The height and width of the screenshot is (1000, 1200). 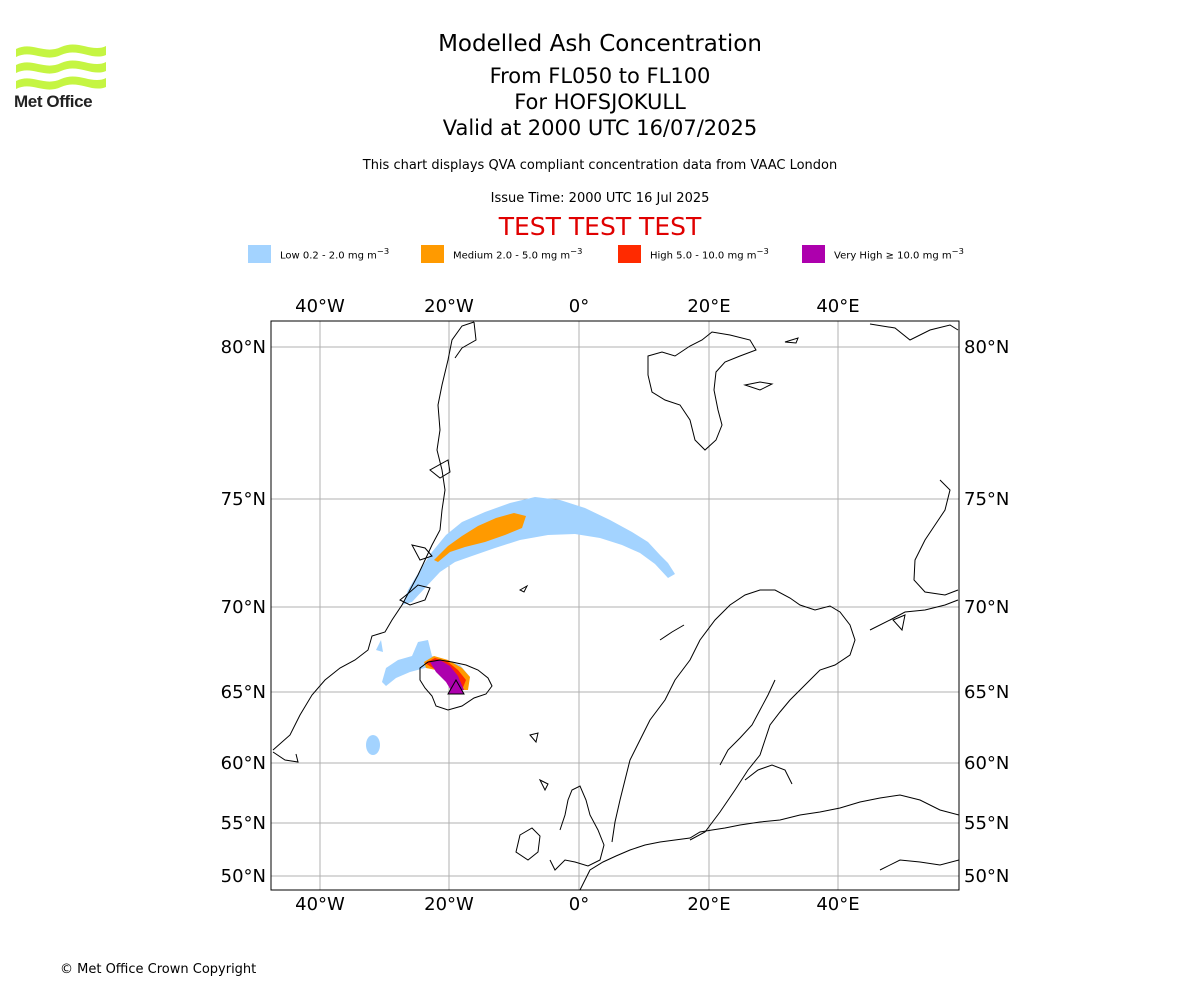 What do you see at coordinates (986, 763) in the screenshot?
I see `lat-label-right: 60°N` at bounding box center [986, 763].